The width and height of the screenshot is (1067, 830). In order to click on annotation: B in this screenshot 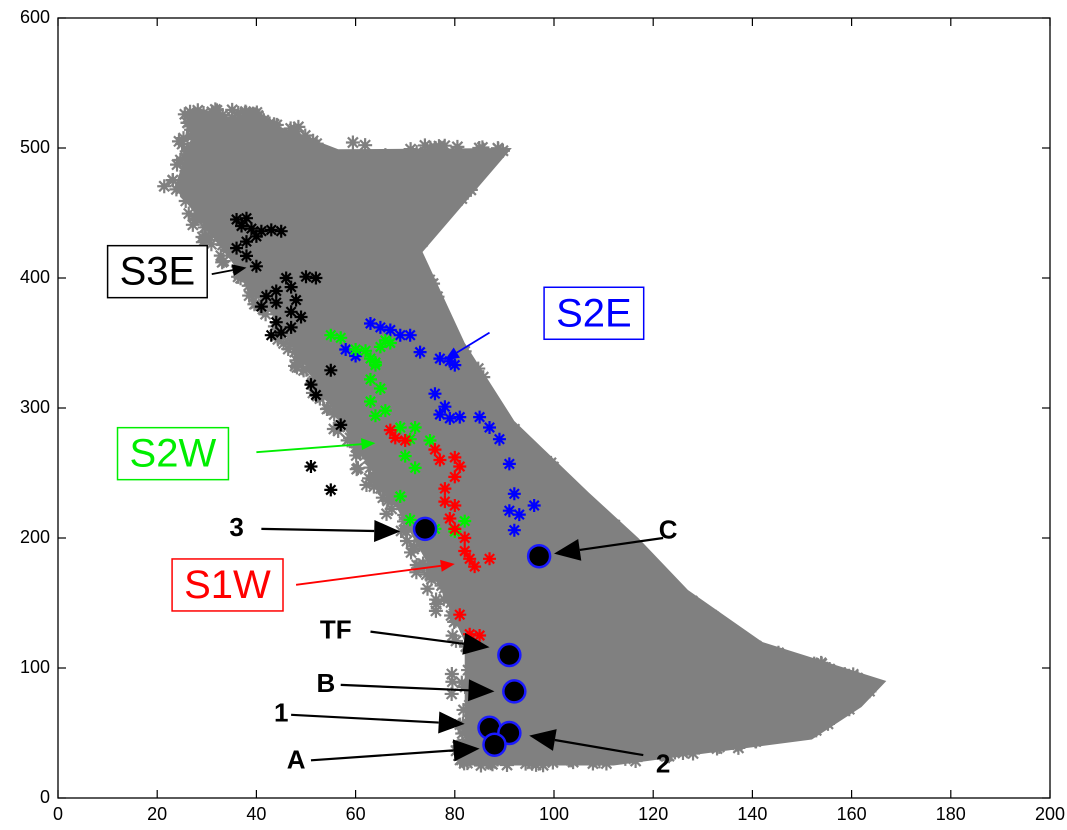, I will do `click(405, 685)`.